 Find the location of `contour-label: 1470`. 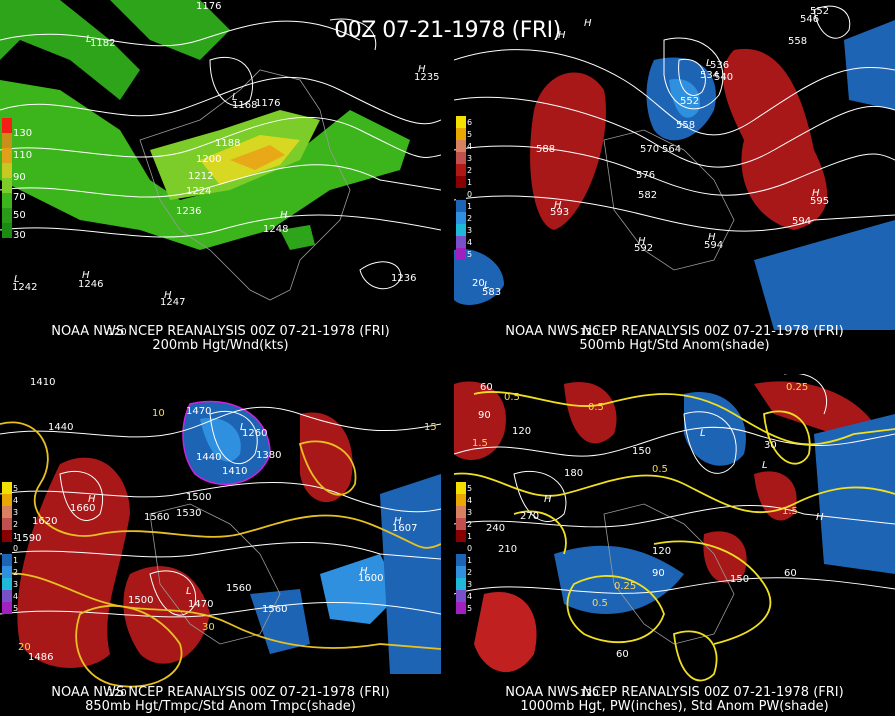

contour-label: 1470 is located at coordinates (200, 604).